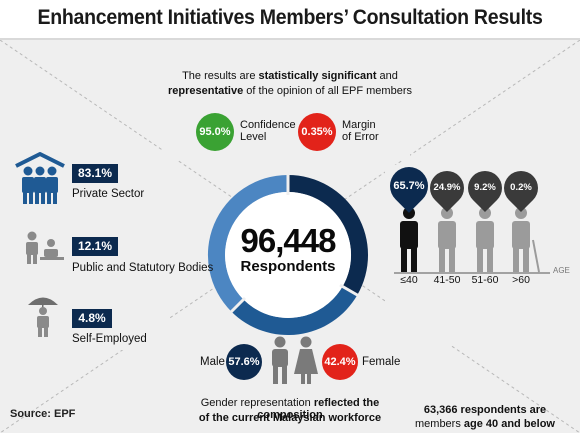 The height and width of the screenshot is (433, 580). What do you see at coordinates (288, 266) in the screenshot?
I see `respondents-label: Respondents` at bounding box center [288, 266].